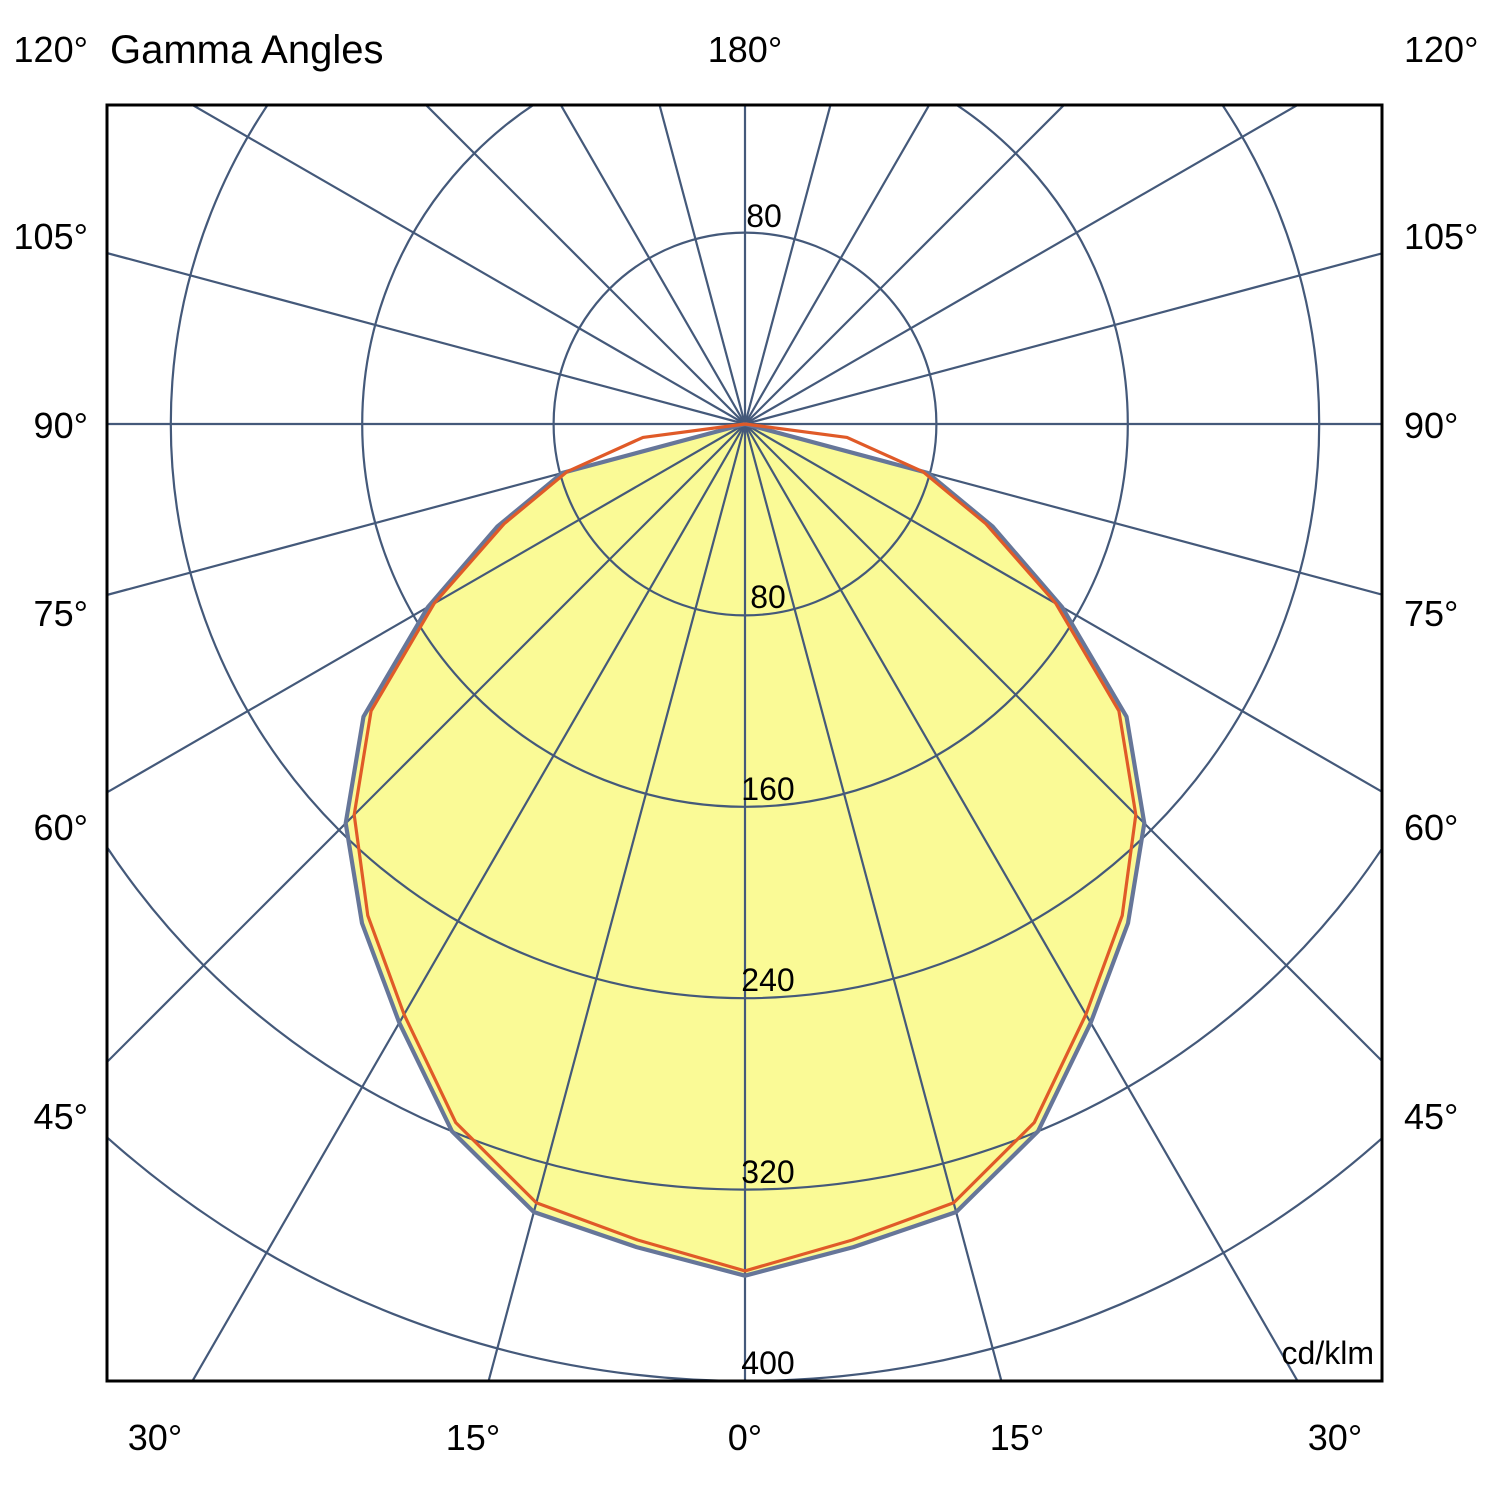  I want to click on gamma-label-bottom-30l: 30°, so click(155, 1437).